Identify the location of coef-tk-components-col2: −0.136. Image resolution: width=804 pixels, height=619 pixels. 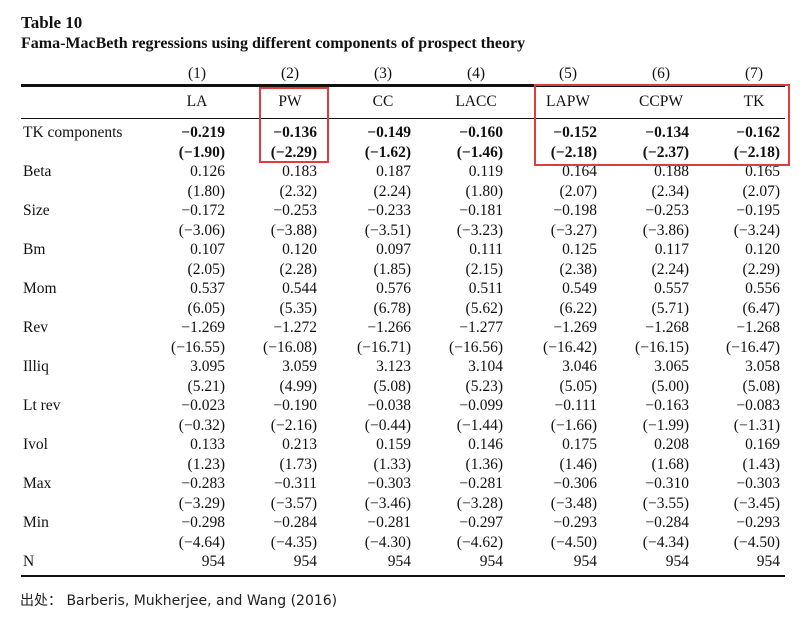
(295, 132).